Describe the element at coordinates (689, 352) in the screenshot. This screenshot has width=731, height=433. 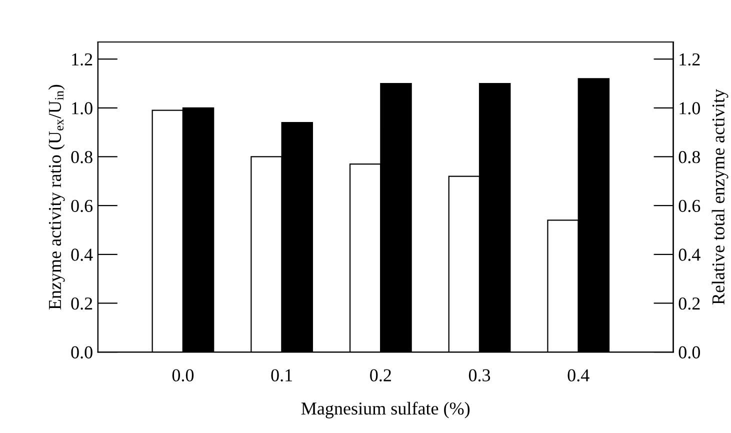
I see `y2-tick-label: 0.0` at that location.